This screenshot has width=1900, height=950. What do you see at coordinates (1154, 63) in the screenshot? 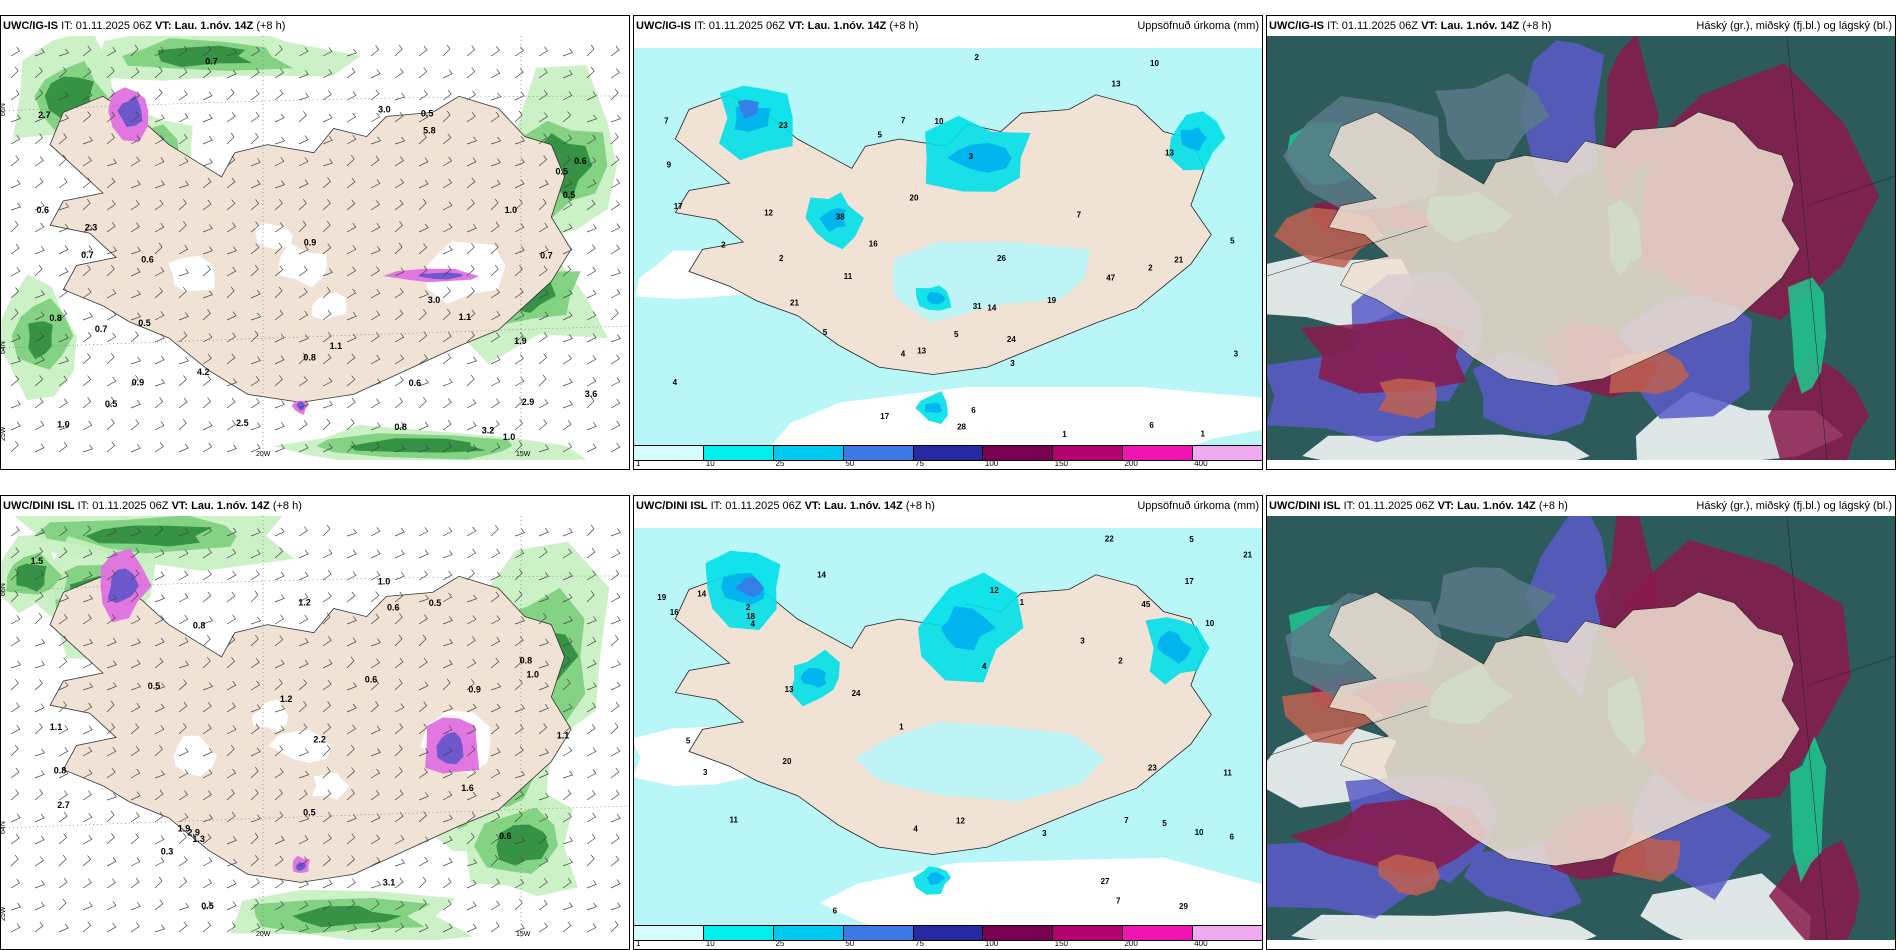
I see `precip-value-label: 10` at bounding box center [1154, 63].